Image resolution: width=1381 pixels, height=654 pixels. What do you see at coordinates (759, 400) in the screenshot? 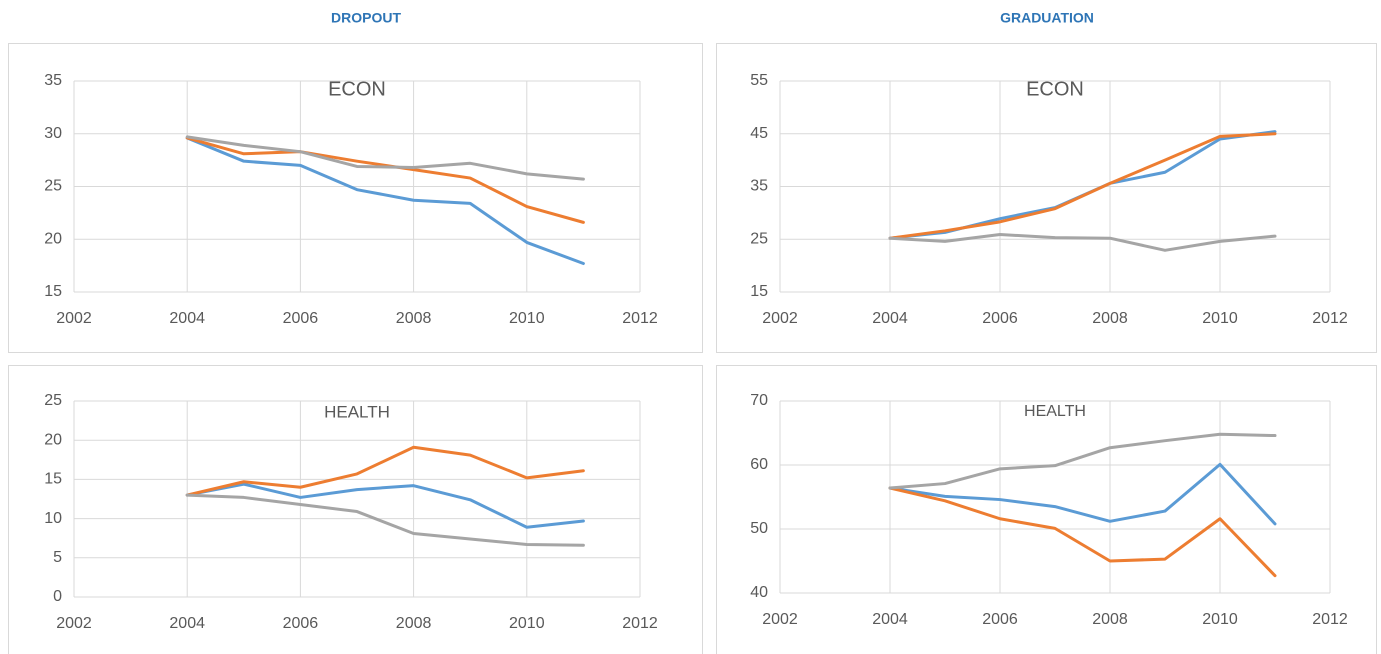
I see `y-tick-label: 70` at bounding box center [759, 400].